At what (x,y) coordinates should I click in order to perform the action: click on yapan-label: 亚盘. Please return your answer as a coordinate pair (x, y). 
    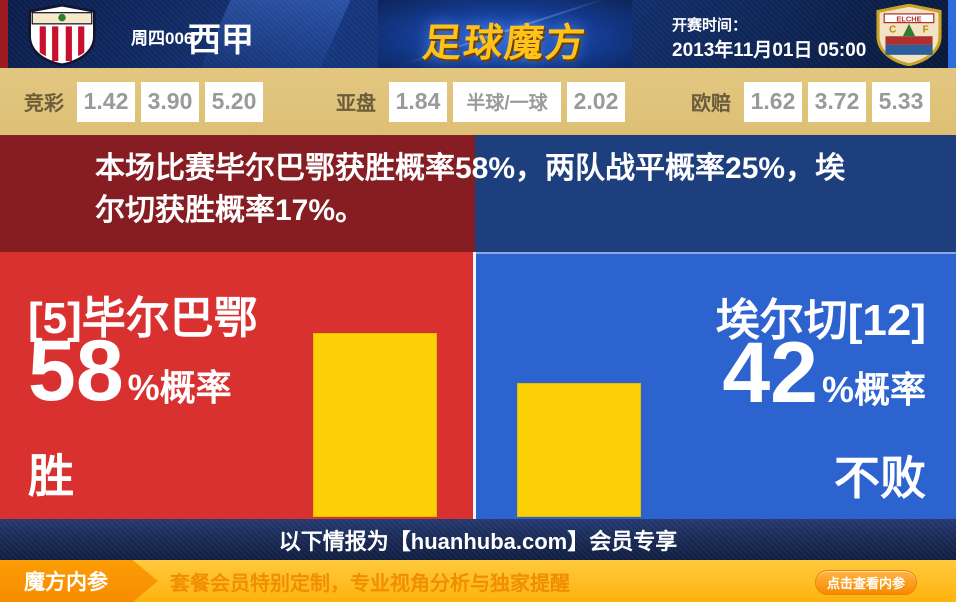
    Looking at the image, I should click on (356, 104).